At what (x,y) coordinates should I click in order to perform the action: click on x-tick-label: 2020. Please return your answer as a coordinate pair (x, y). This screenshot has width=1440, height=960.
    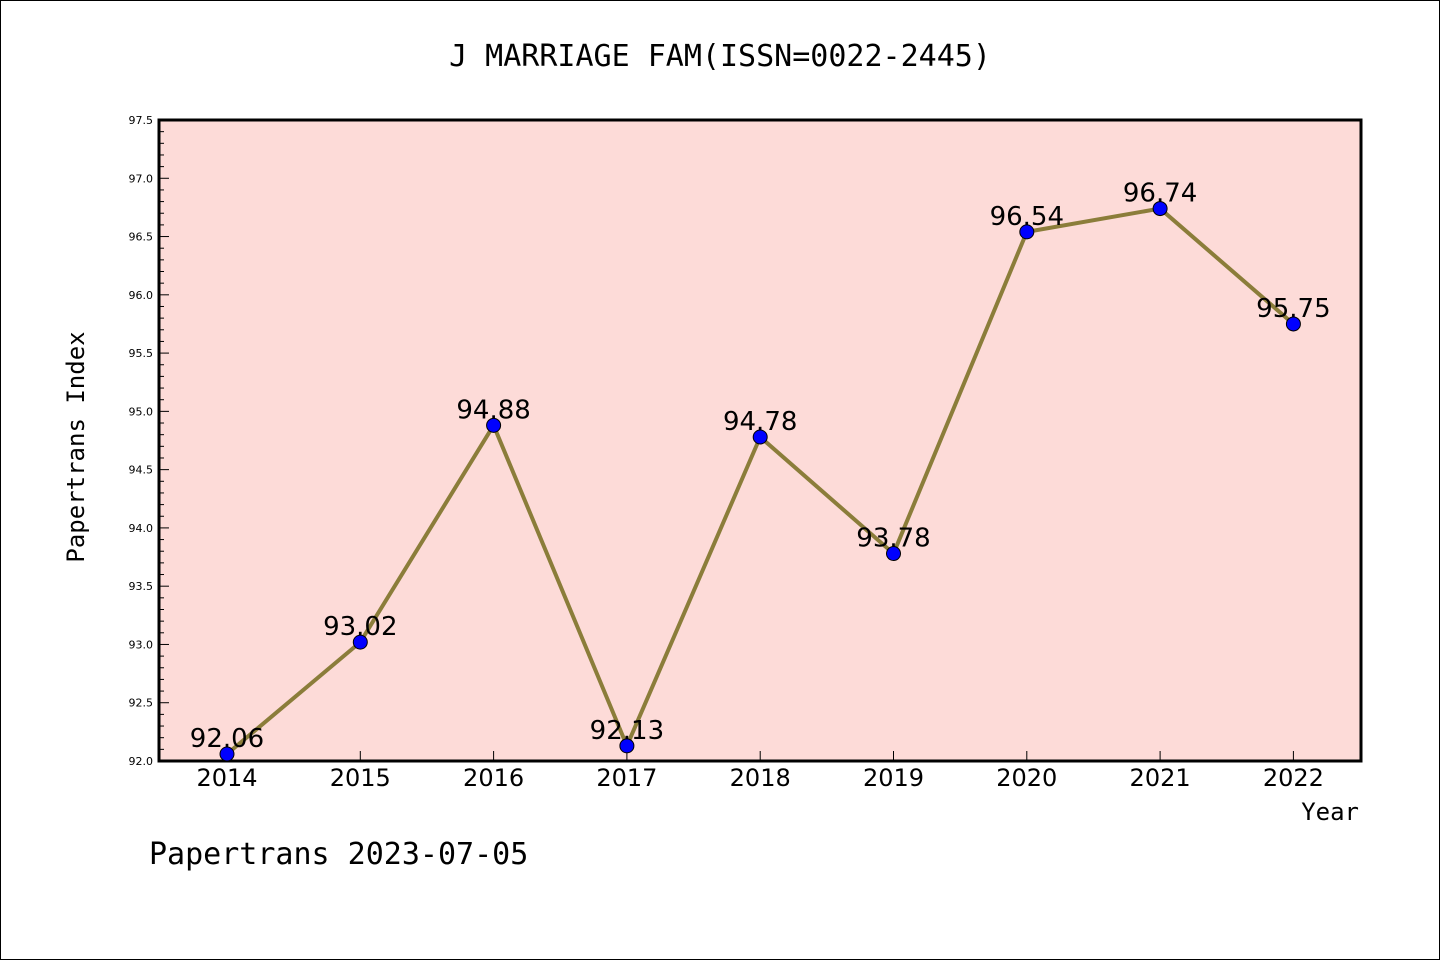
    Looking at the image, I should click on (1026, 778).